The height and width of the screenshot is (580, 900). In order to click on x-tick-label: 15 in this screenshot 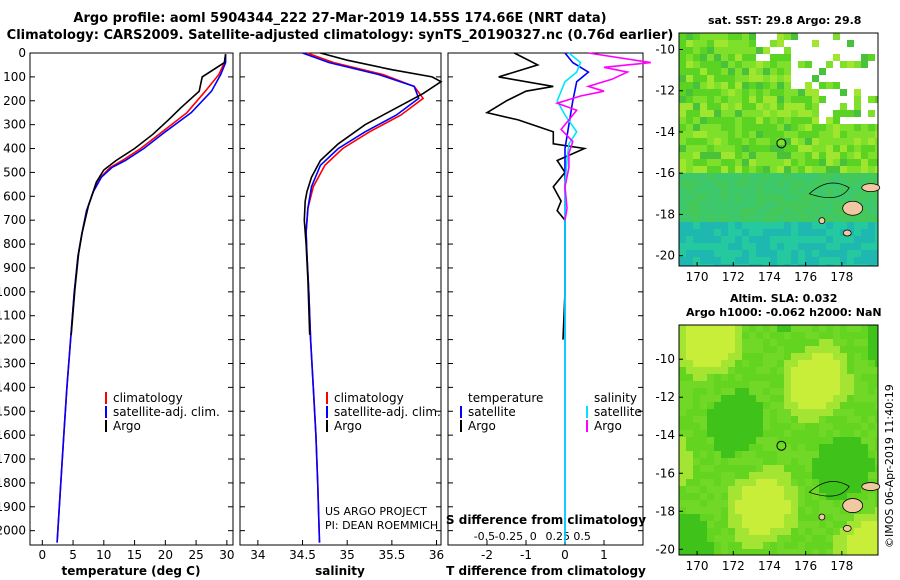, I will do `click(134, 555)`.